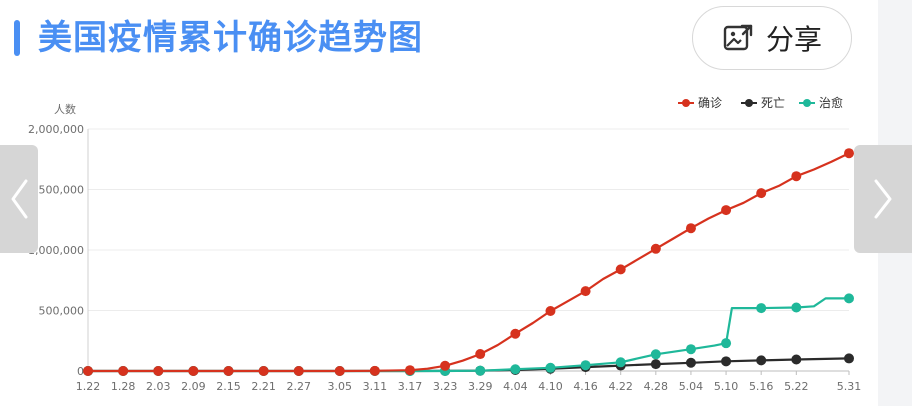  I want to click on x-tick-label: 3.17, so click(410, 386).